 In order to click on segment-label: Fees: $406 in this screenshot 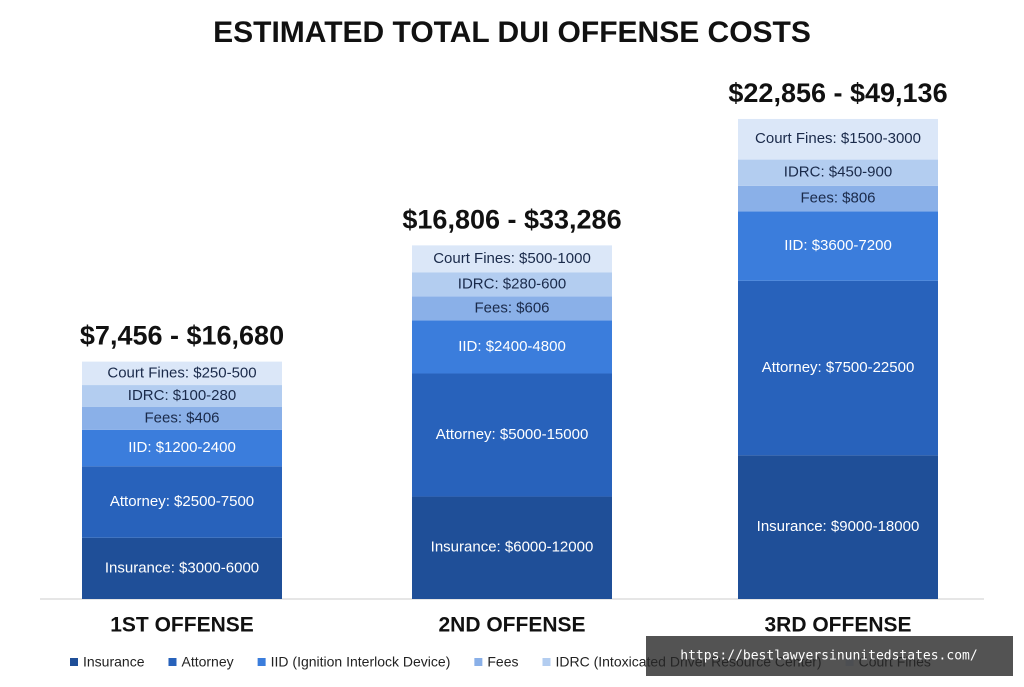, I will do `click(181, 417)`.